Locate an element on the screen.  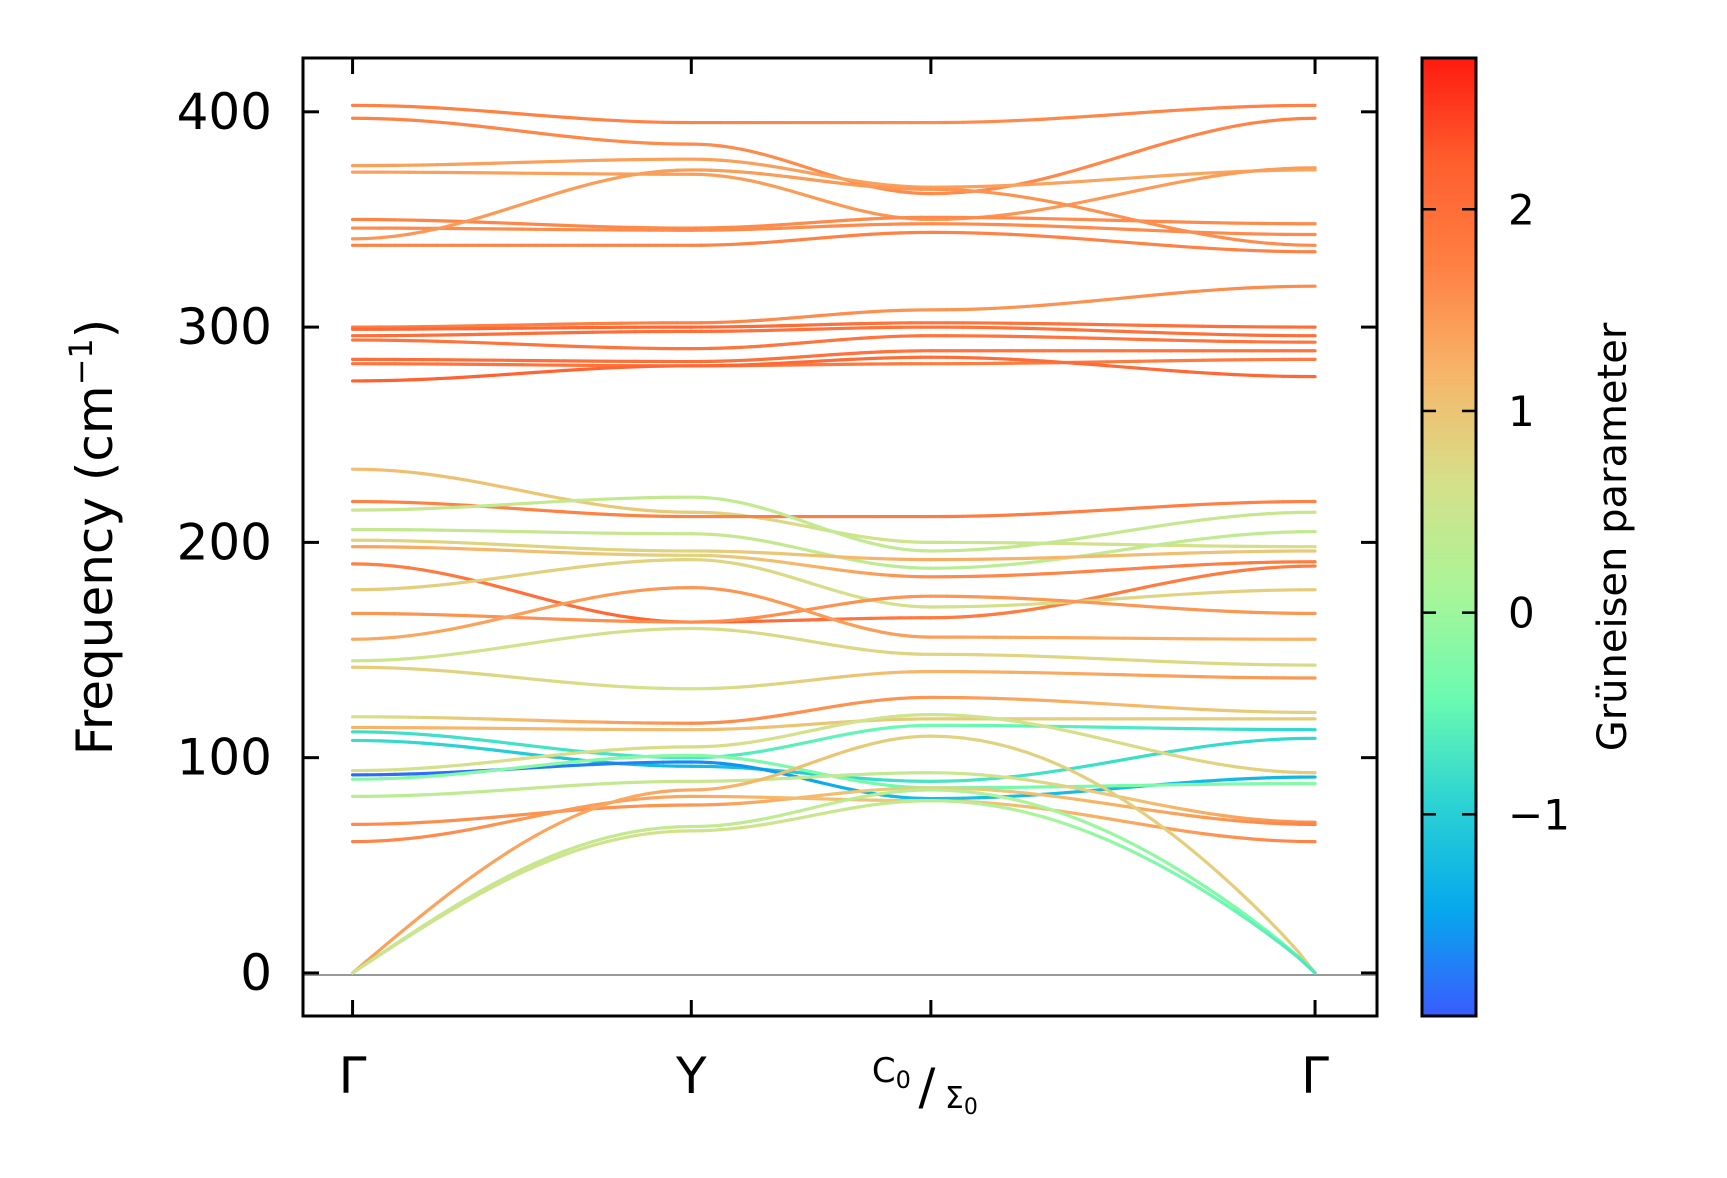
y-tick-label: 100 is located at coordinates (224, 758).